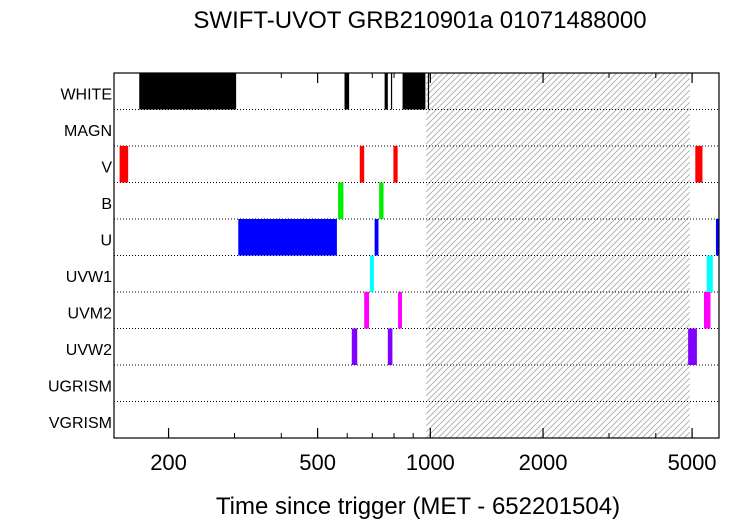  I want to click on row-label-uvw2: UVW2, so click(89, 350).